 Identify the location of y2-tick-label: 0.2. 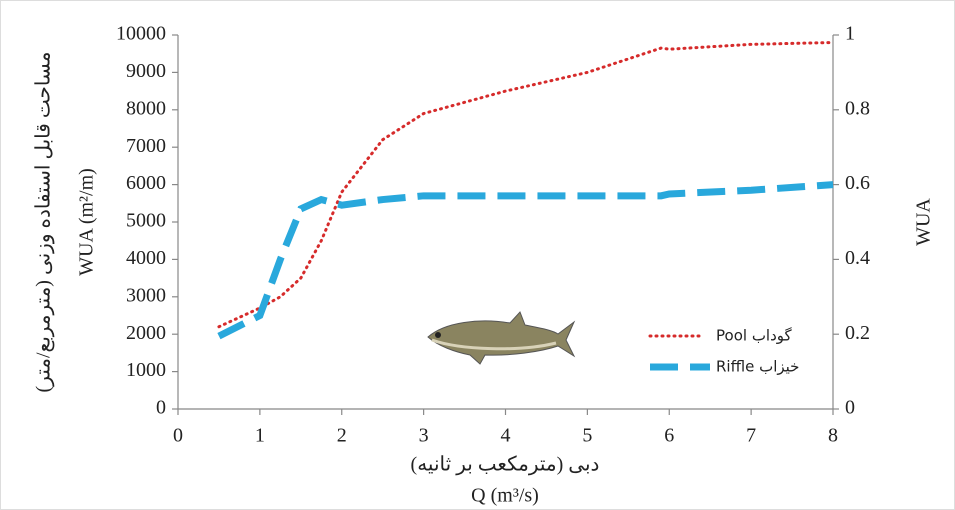
(857, 333).